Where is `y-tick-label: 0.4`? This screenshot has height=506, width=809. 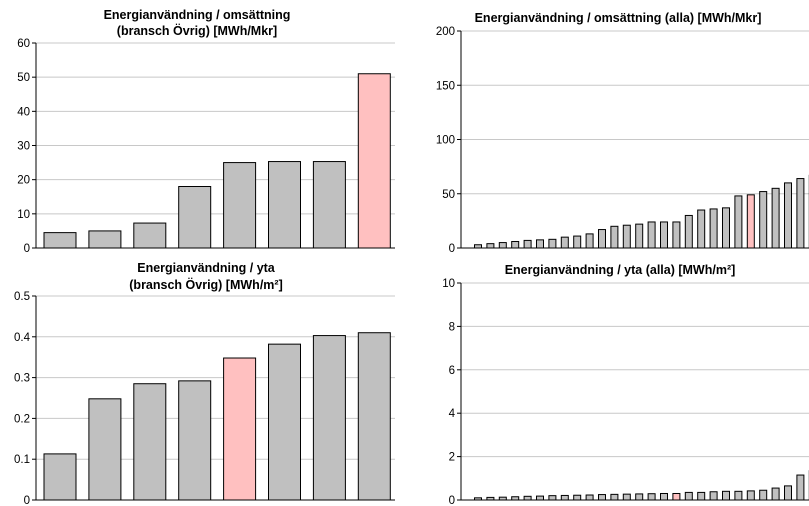 y-tick-label: 0.4 is located at coordinates (22, 338).